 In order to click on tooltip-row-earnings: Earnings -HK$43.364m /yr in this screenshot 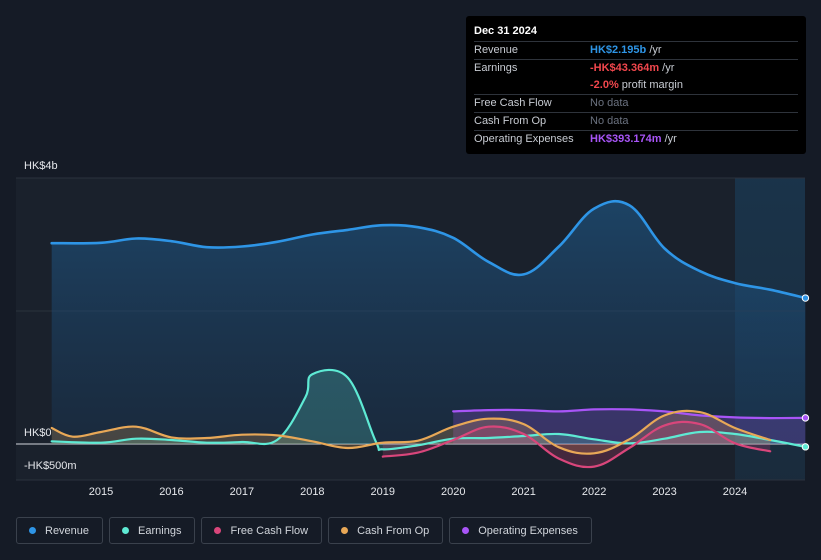, I will do `click(636, 68)`.